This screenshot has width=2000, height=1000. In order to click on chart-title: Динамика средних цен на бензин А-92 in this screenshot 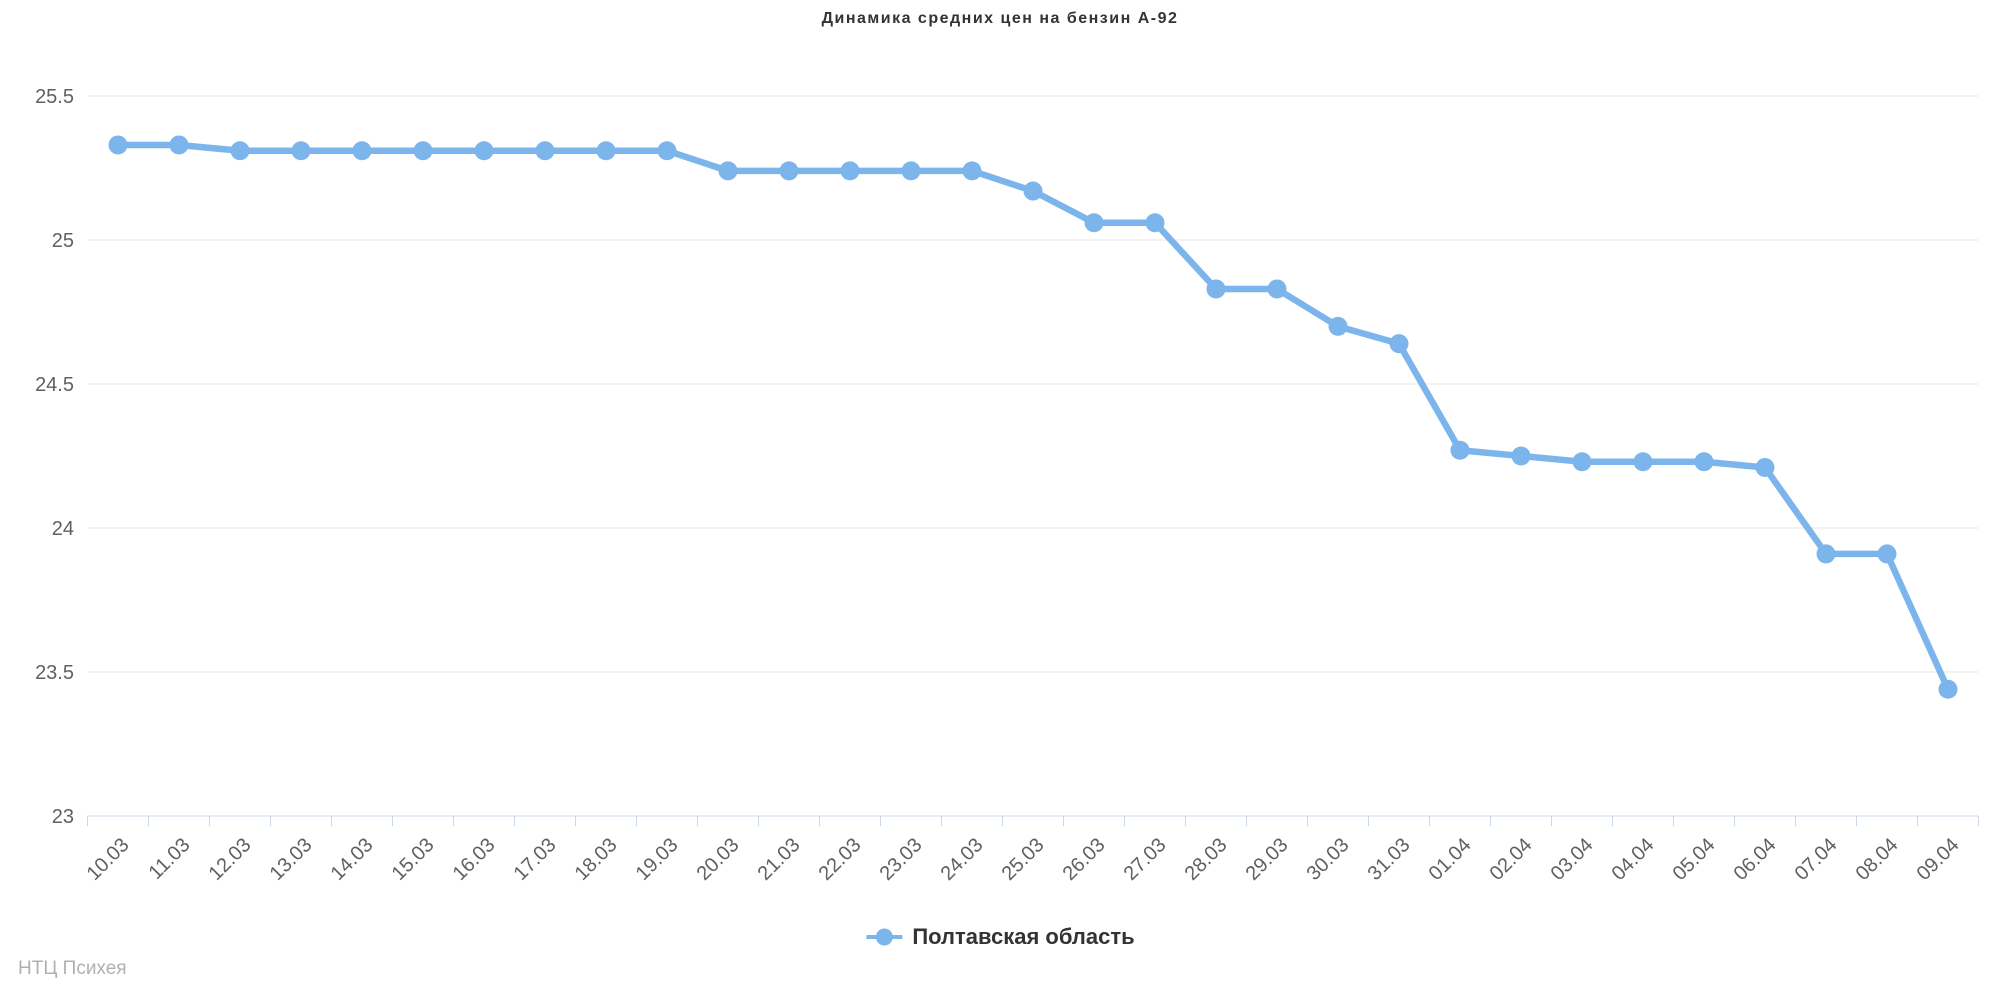, I will do `click(1000, 18)`.